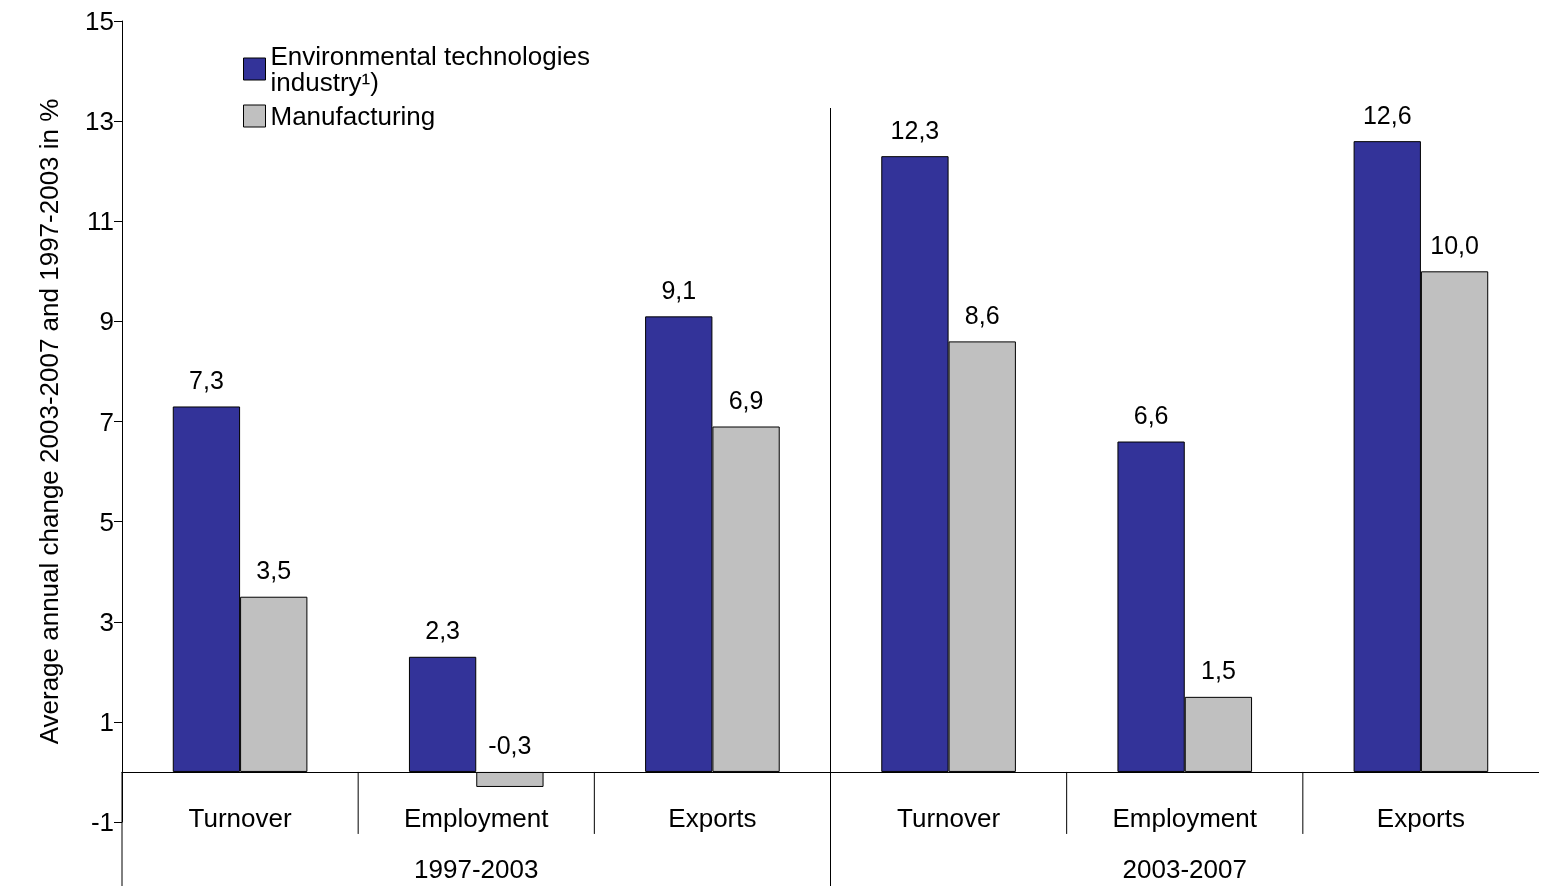 Image resolution: width=1547 pixels, height=894 pixels. I want to click on data-label: -0,3, so click(510, 745).